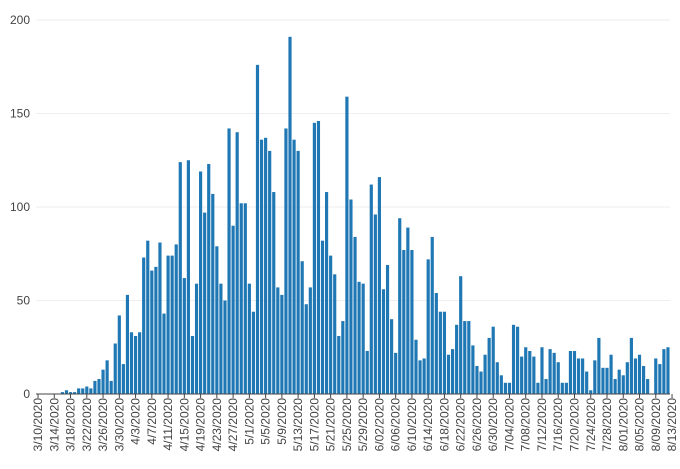 The height and width of the screenshot is (469, 680). I want to click on x-tick-label: 6/10/2020, so click(412, 425).